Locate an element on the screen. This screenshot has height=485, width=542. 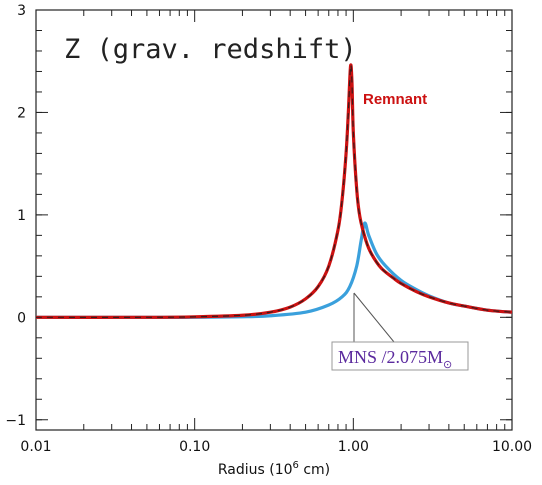
y-tick-label: −1 is located at coordinates (15, 421).